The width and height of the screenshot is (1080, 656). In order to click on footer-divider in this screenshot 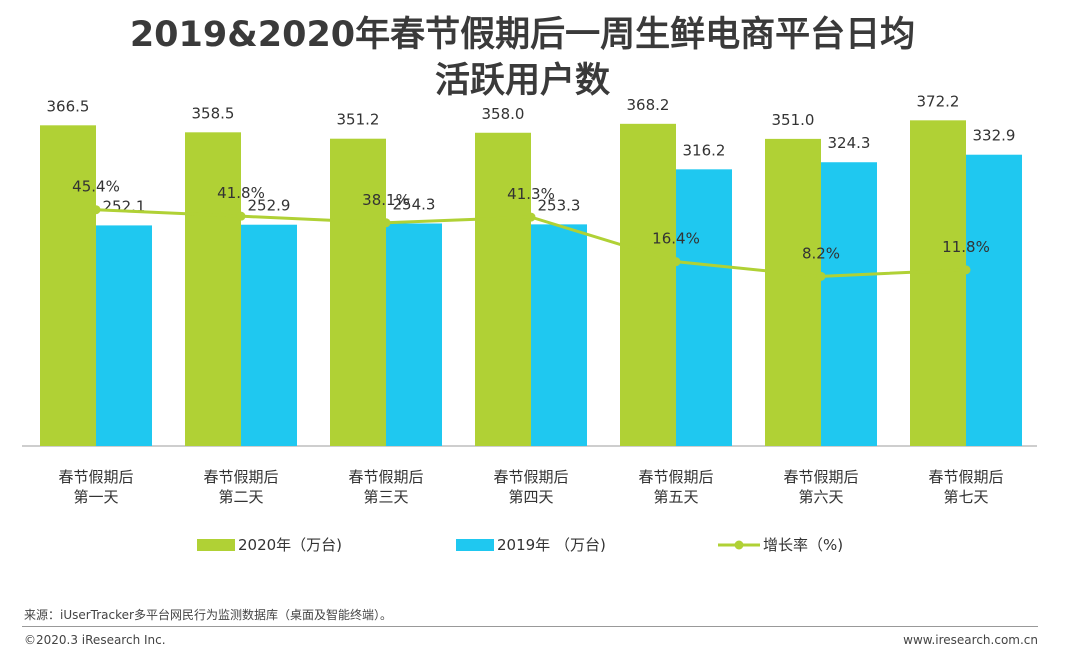, I will do `click(530, 626)`.